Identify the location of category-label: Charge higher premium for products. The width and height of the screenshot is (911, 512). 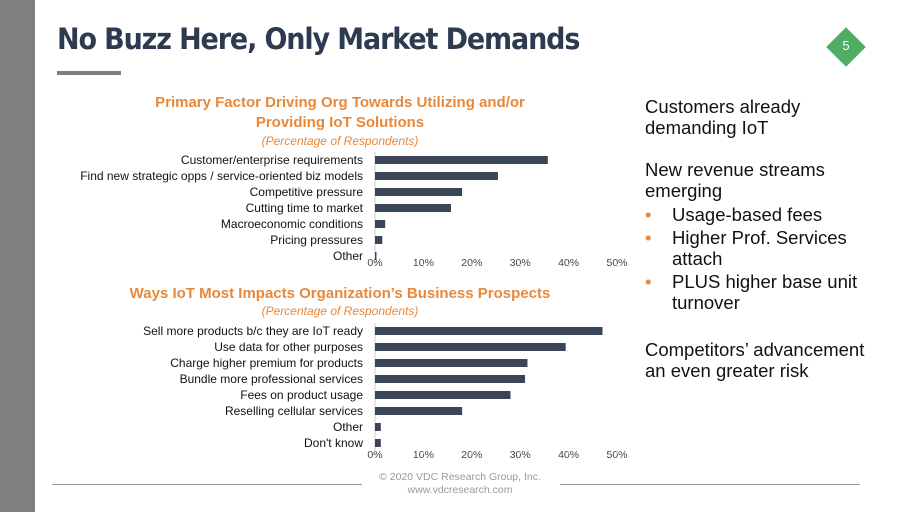
(266, 363).